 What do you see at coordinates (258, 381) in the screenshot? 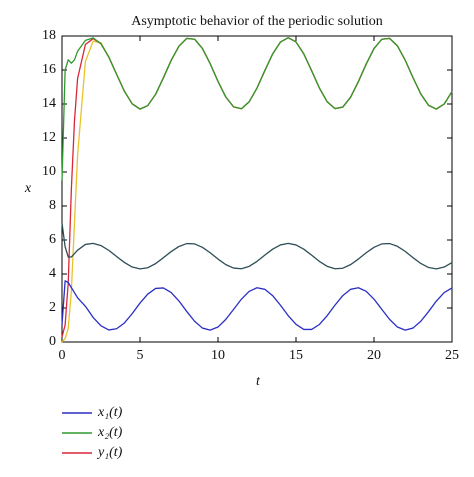
I see `x-axis-label: t` at bounding box center [258, 381].